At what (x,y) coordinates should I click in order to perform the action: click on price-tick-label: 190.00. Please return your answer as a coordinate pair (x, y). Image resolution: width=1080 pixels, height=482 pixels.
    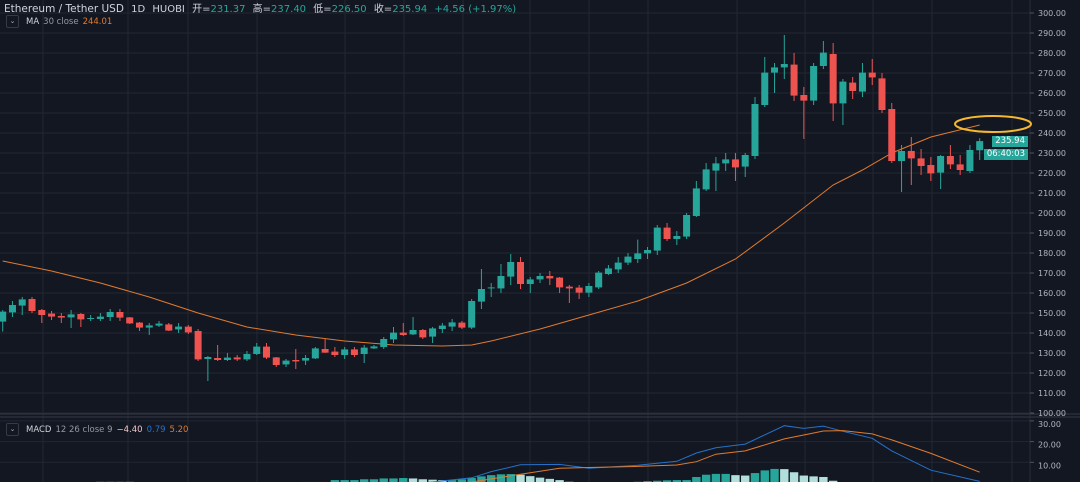
    Looking at the image, I should click on (1052, 233).